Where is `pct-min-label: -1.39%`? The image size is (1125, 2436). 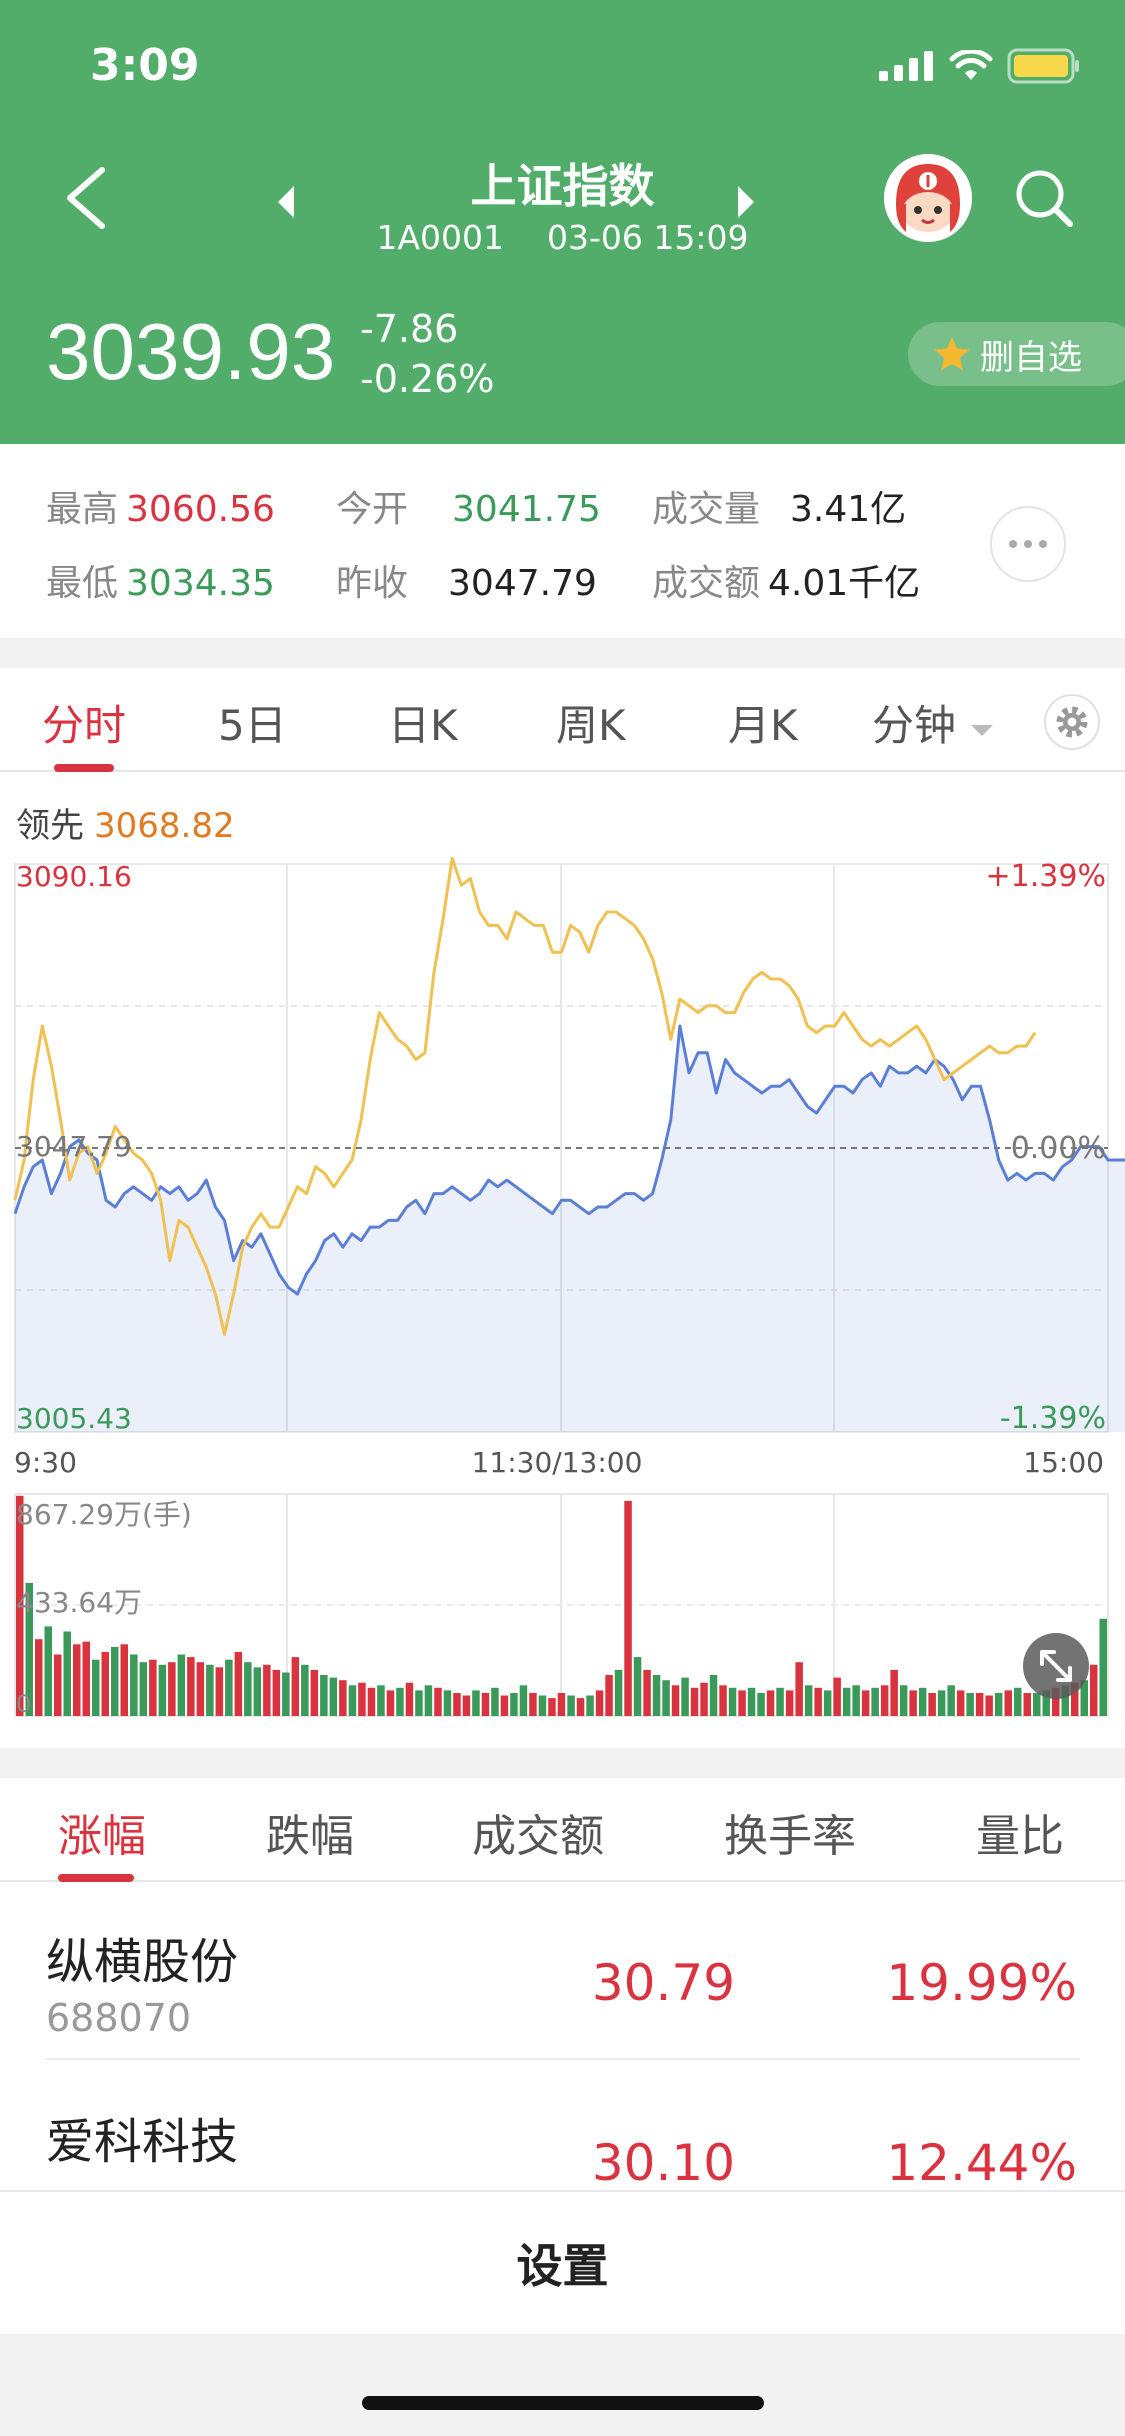 pct-min-label: -1.39% is located at coordinates (1053, 1418).